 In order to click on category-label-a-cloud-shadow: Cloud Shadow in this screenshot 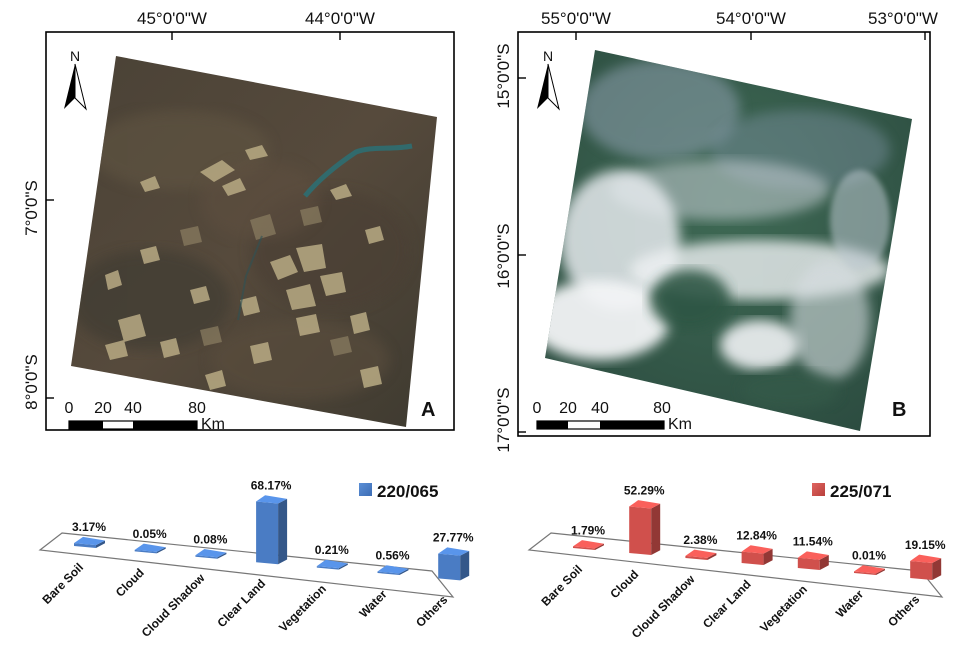, I will do `click(173, 605)`.